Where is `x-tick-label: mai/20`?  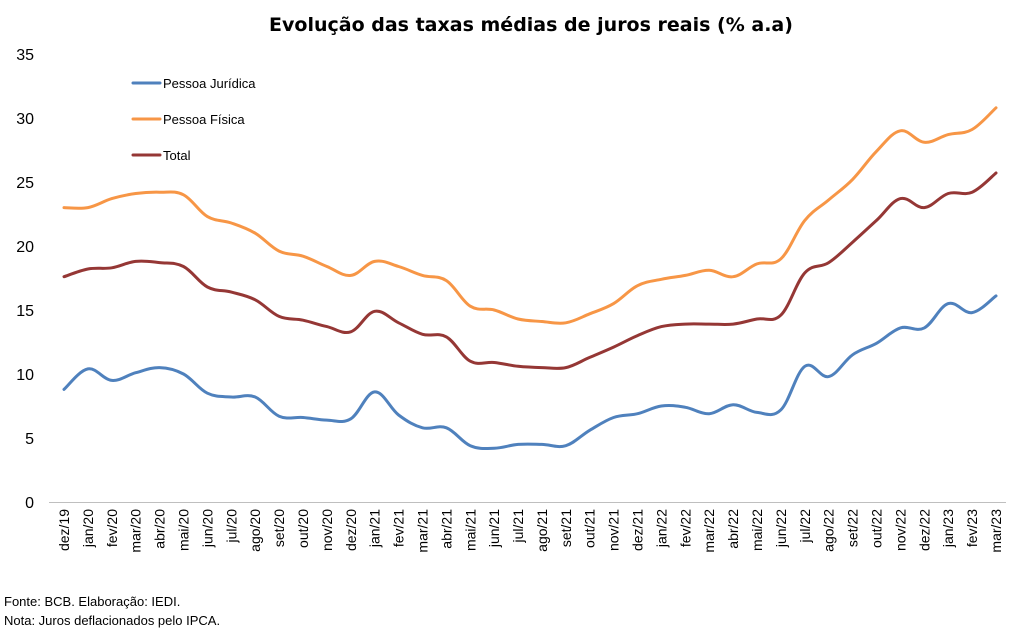
x-tick-label: mai/20 is located at coordinates (183, 530).